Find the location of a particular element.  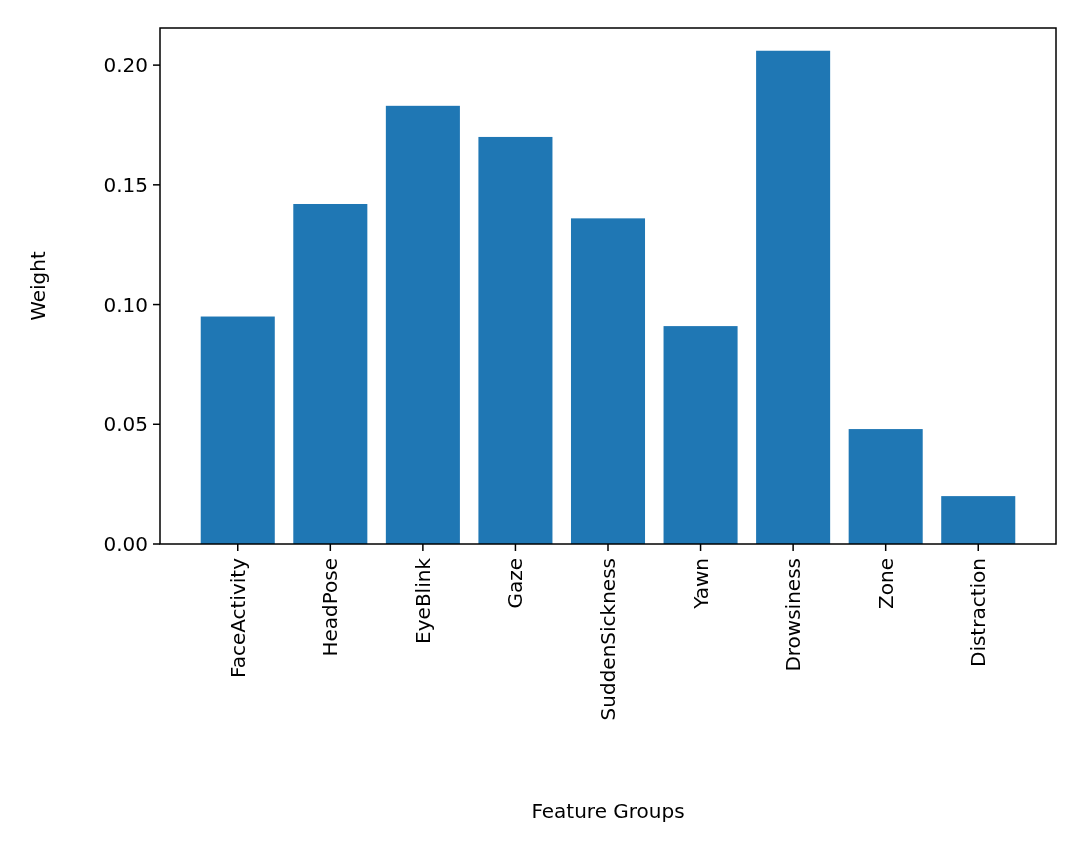

x-tick-label: Yawn is located at coordinates (700, 584).